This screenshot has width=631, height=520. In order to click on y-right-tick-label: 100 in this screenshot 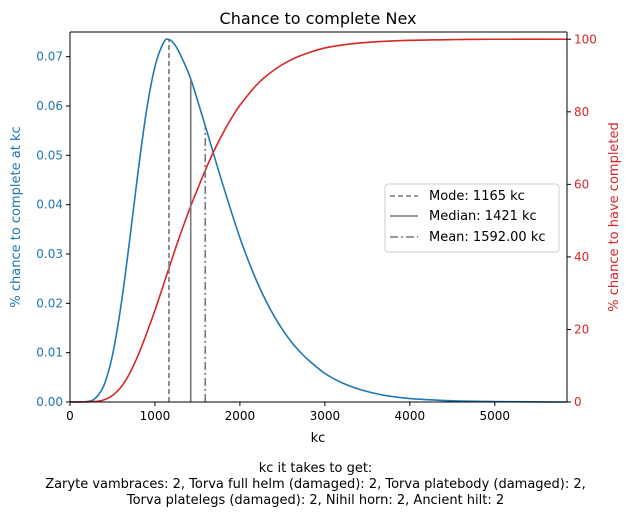, I will do `click(585, 39)`.